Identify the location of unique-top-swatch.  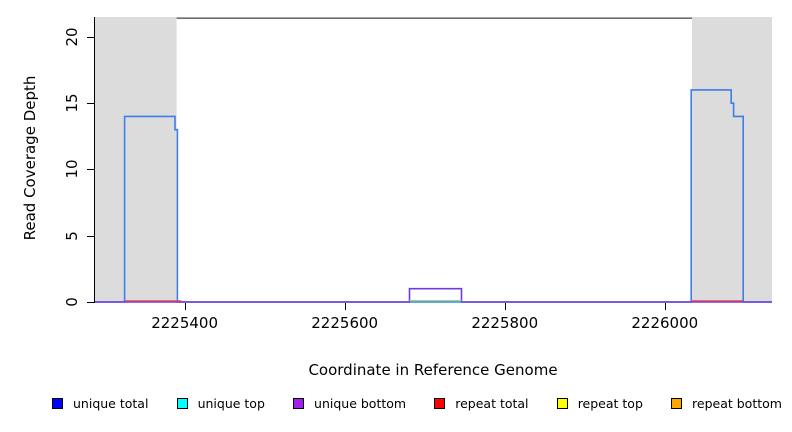
(182, 403).